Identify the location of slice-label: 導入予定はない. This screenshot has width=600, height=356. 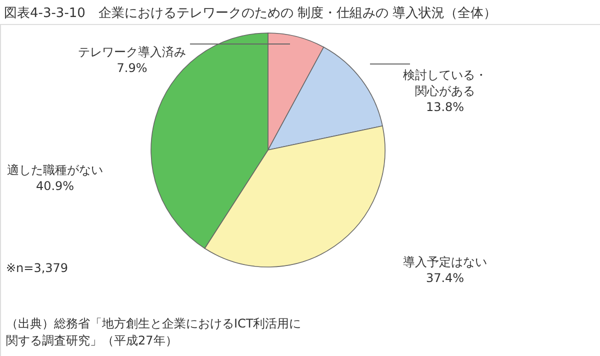
(445, 262).